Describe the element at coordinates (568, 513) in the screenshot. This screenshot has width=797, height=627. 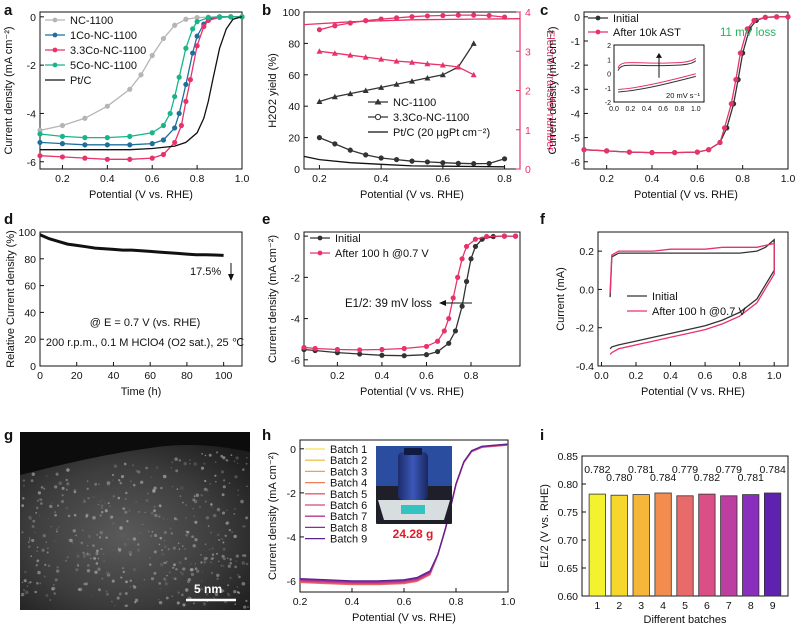
I see `y-tick-label: 0.75` at that location.